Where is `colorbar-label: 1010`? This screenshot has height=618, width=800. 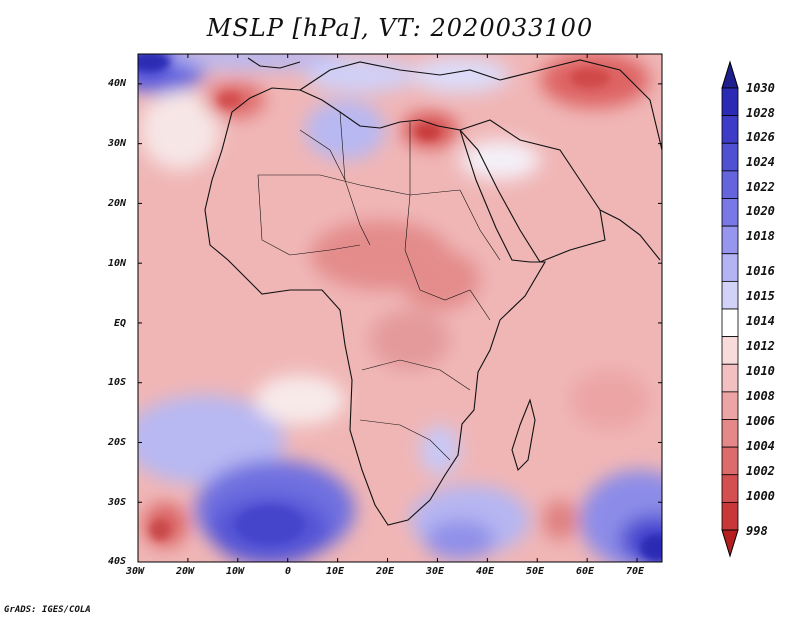 colorbar-label: 1010 is located at coordinates (760, 371).